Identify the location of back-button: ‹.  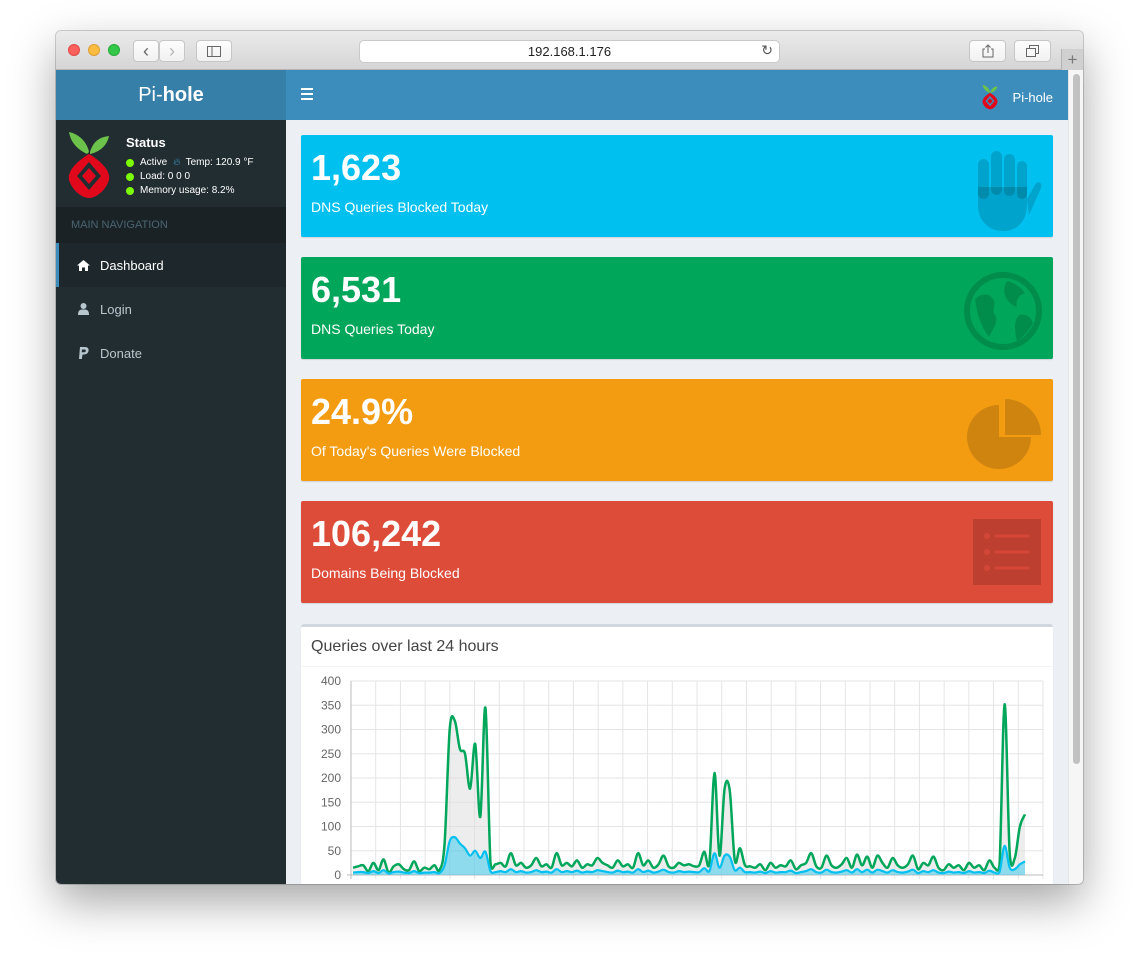
(146, 51).